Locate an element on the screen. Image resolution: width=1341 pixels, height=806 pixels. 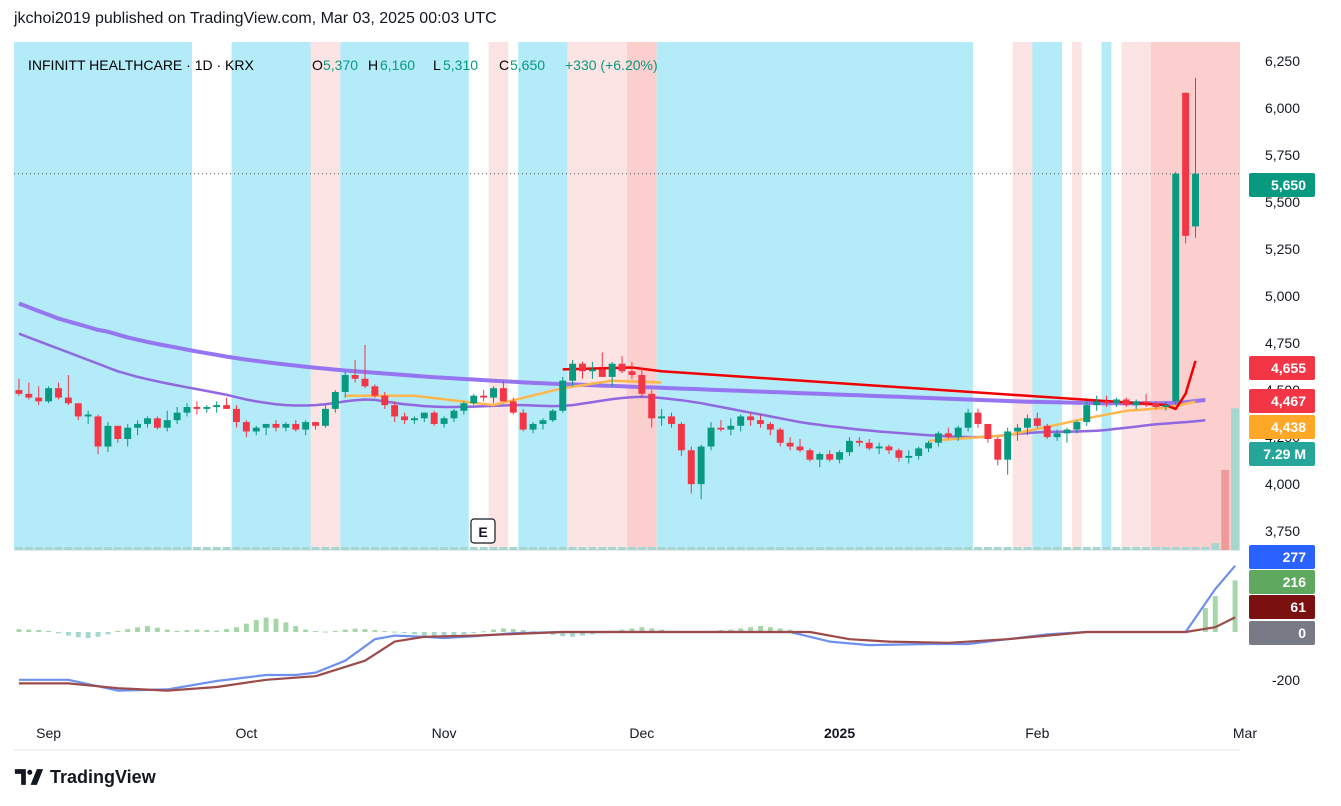
legend-close-label: C is located at coordinates (504, 65).